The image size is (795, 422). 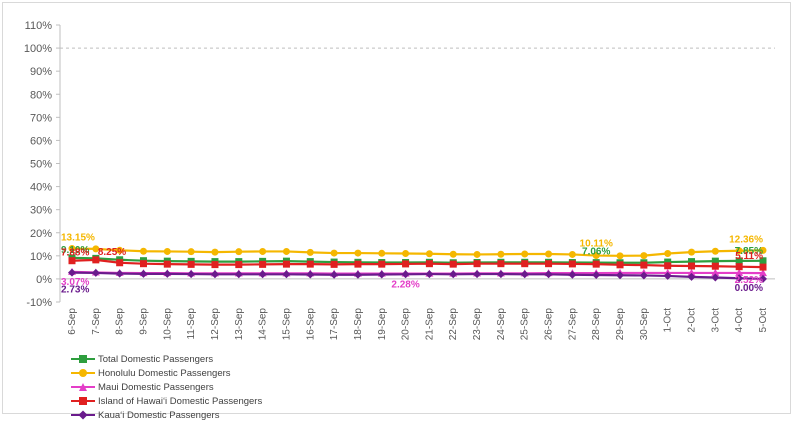 What do you see at coordinates (75, 250) in the screenshot?
I see `data-label: 9.10%` at bounding box center [75, 250].